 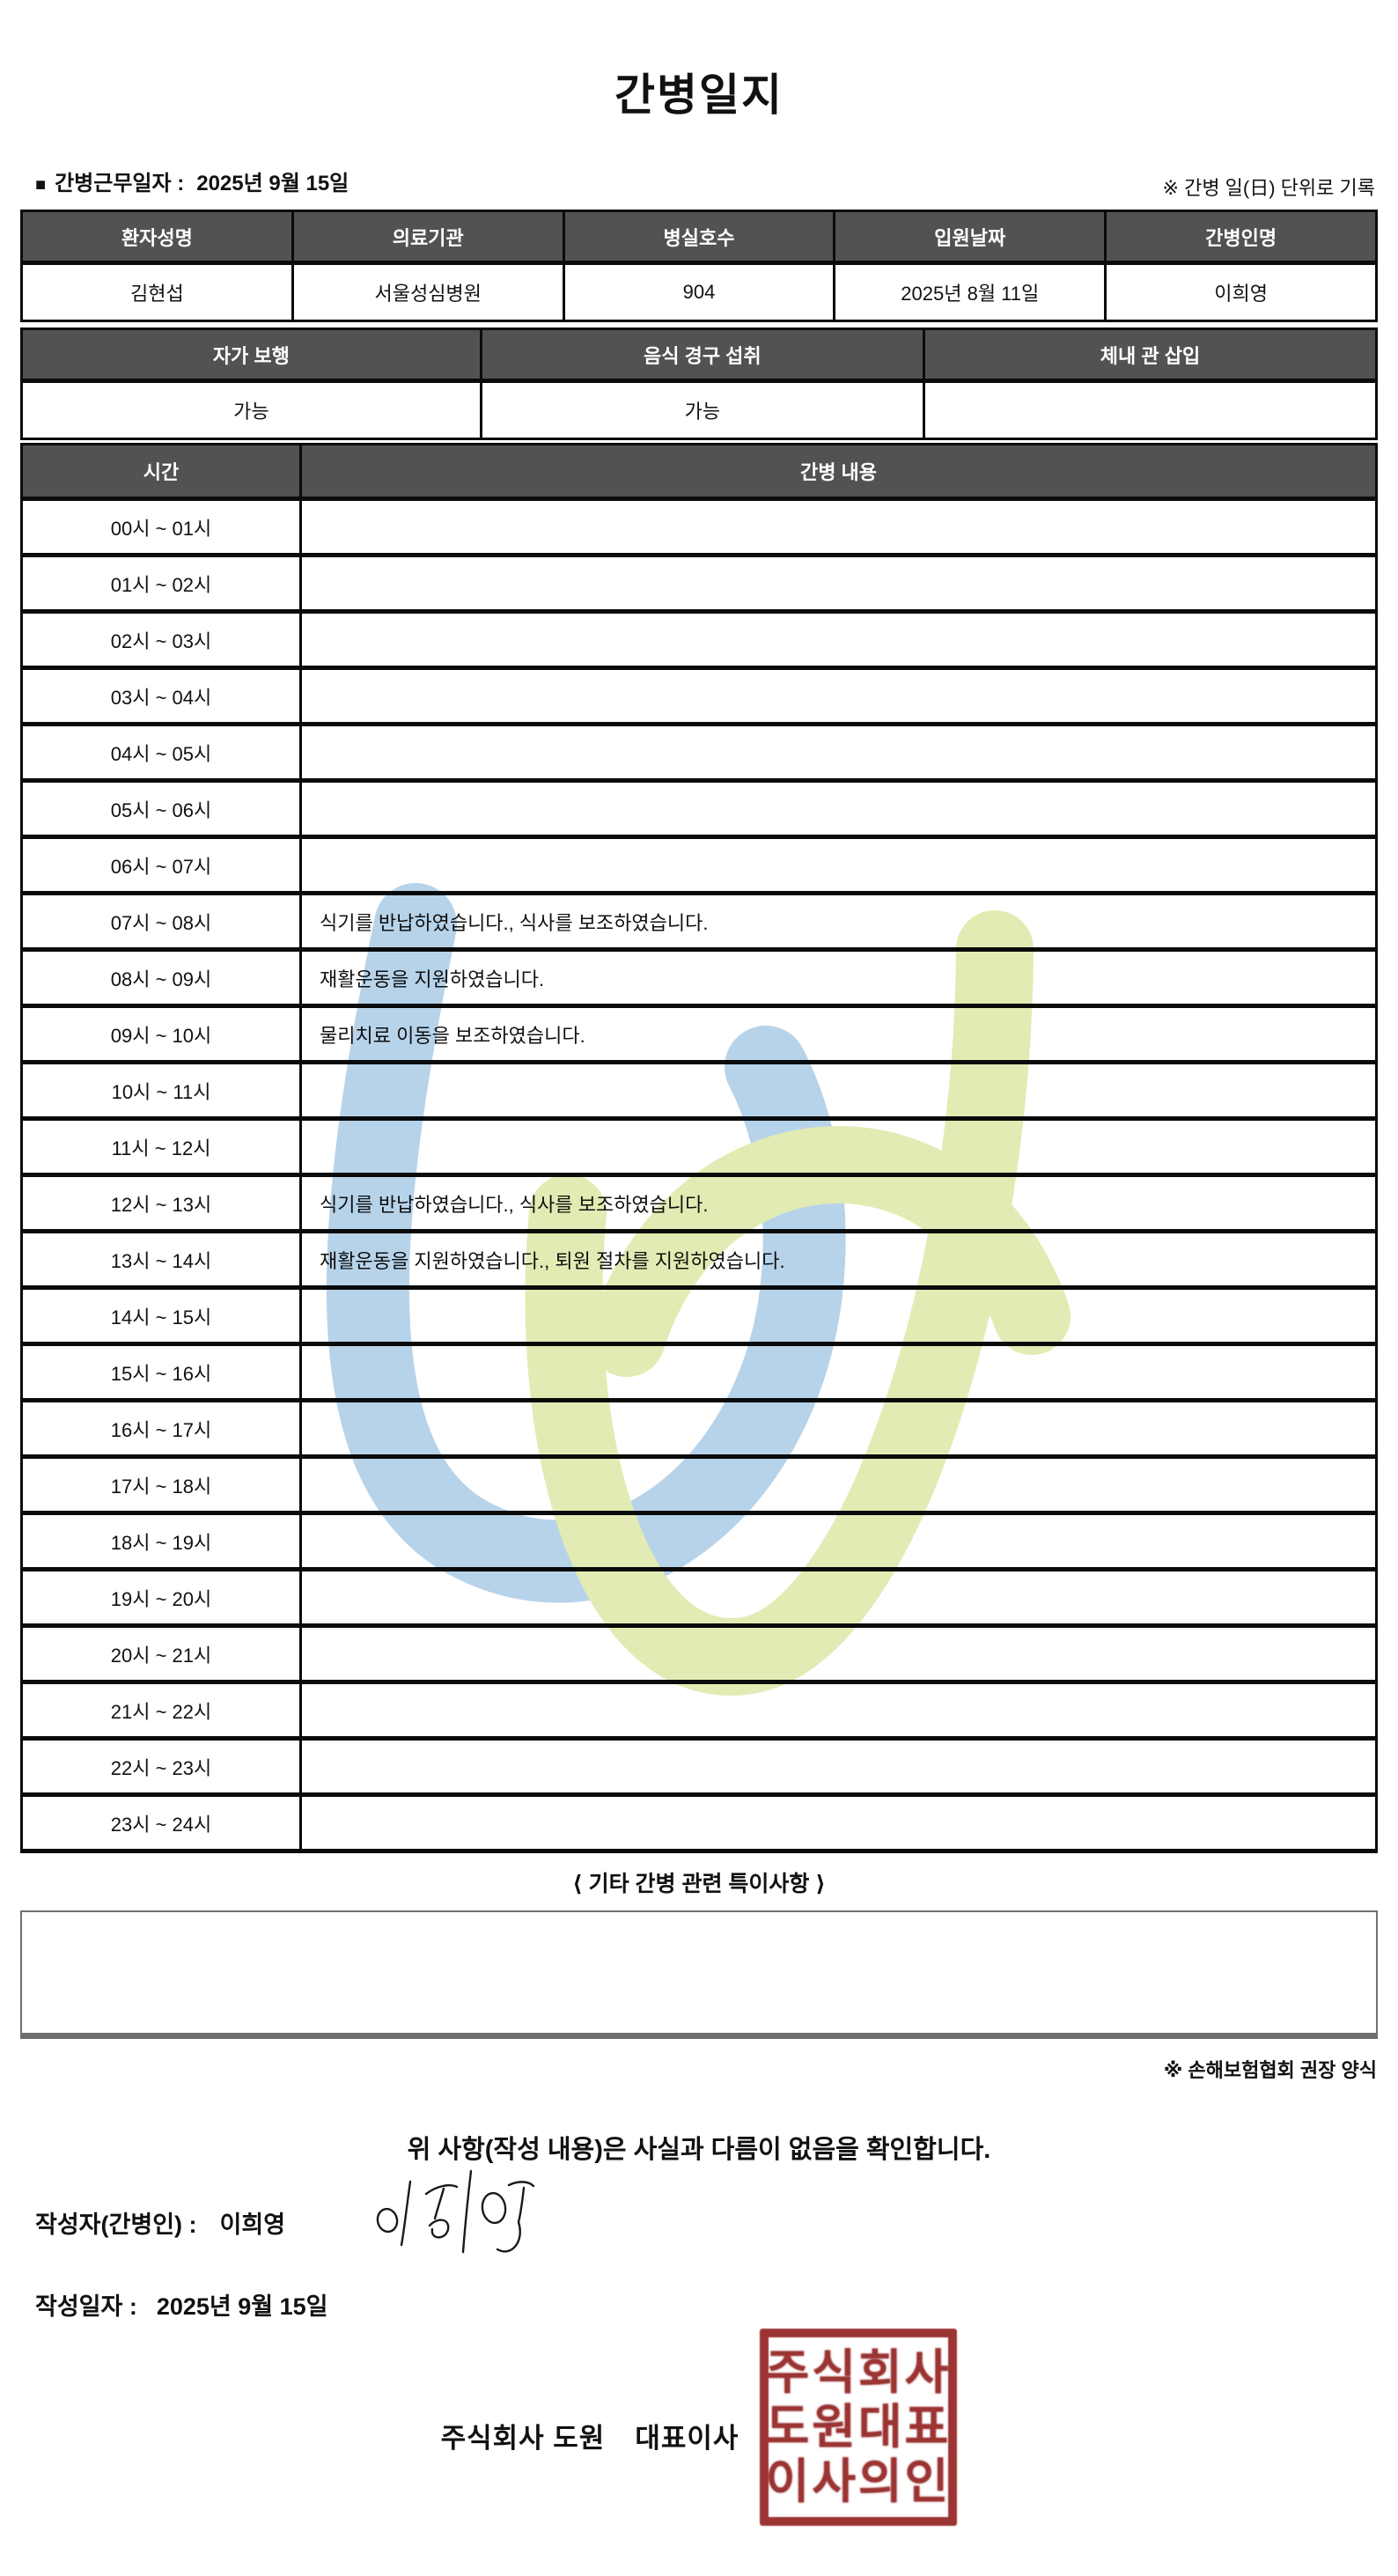 I want to click on status-value-eating: 가능, so click(x=702, y=409).